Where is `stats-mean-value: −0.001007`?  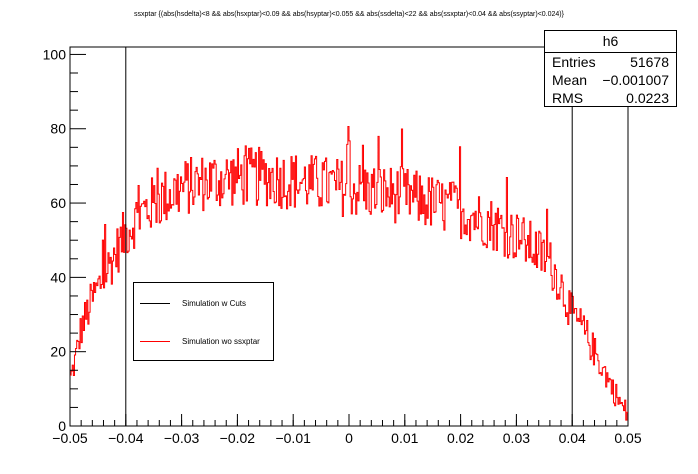
stats-mean-value: −0.001007 is located at coordinates (635, 80).